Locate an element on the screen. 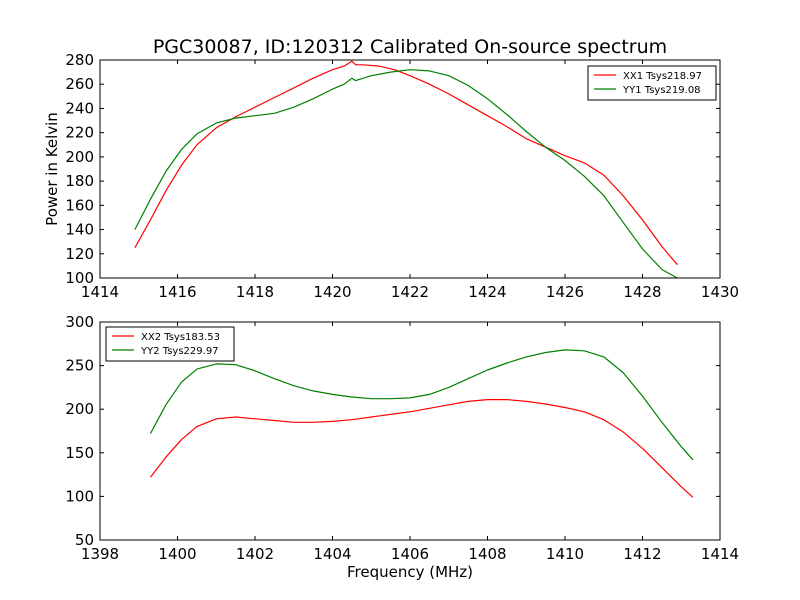 Image resolution: width=800 pixels, height=600 pixels. y-tick-label: 250 is located at coordinates (79, 366).